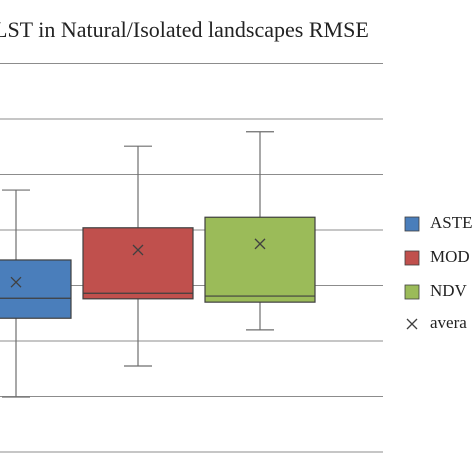 The image size is (474, 474). Describe the element at coordinates (448, 322) in the screenshot. I see `legend-label: avera` at that location.